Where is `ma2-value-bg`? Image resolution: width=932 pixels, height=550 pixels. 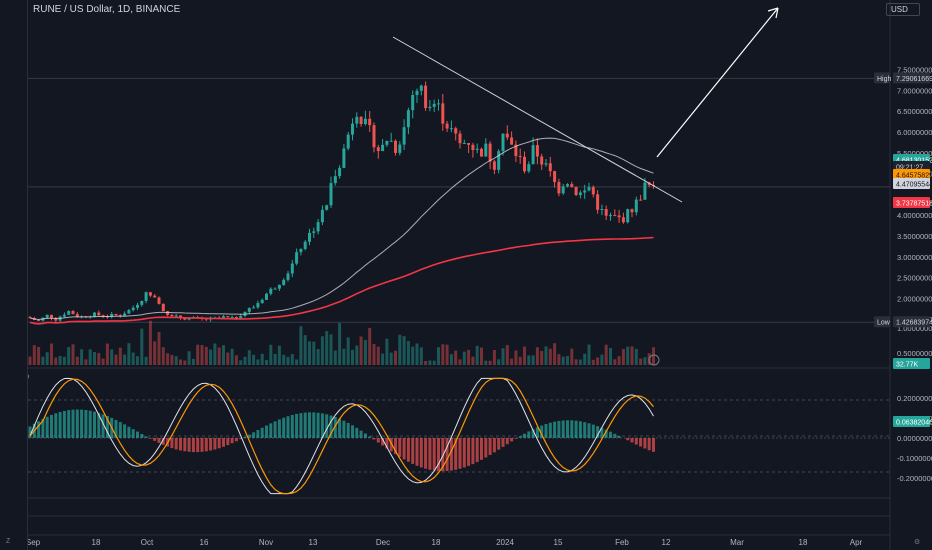 ma2-value-bg is located at coordinates (911, 183).